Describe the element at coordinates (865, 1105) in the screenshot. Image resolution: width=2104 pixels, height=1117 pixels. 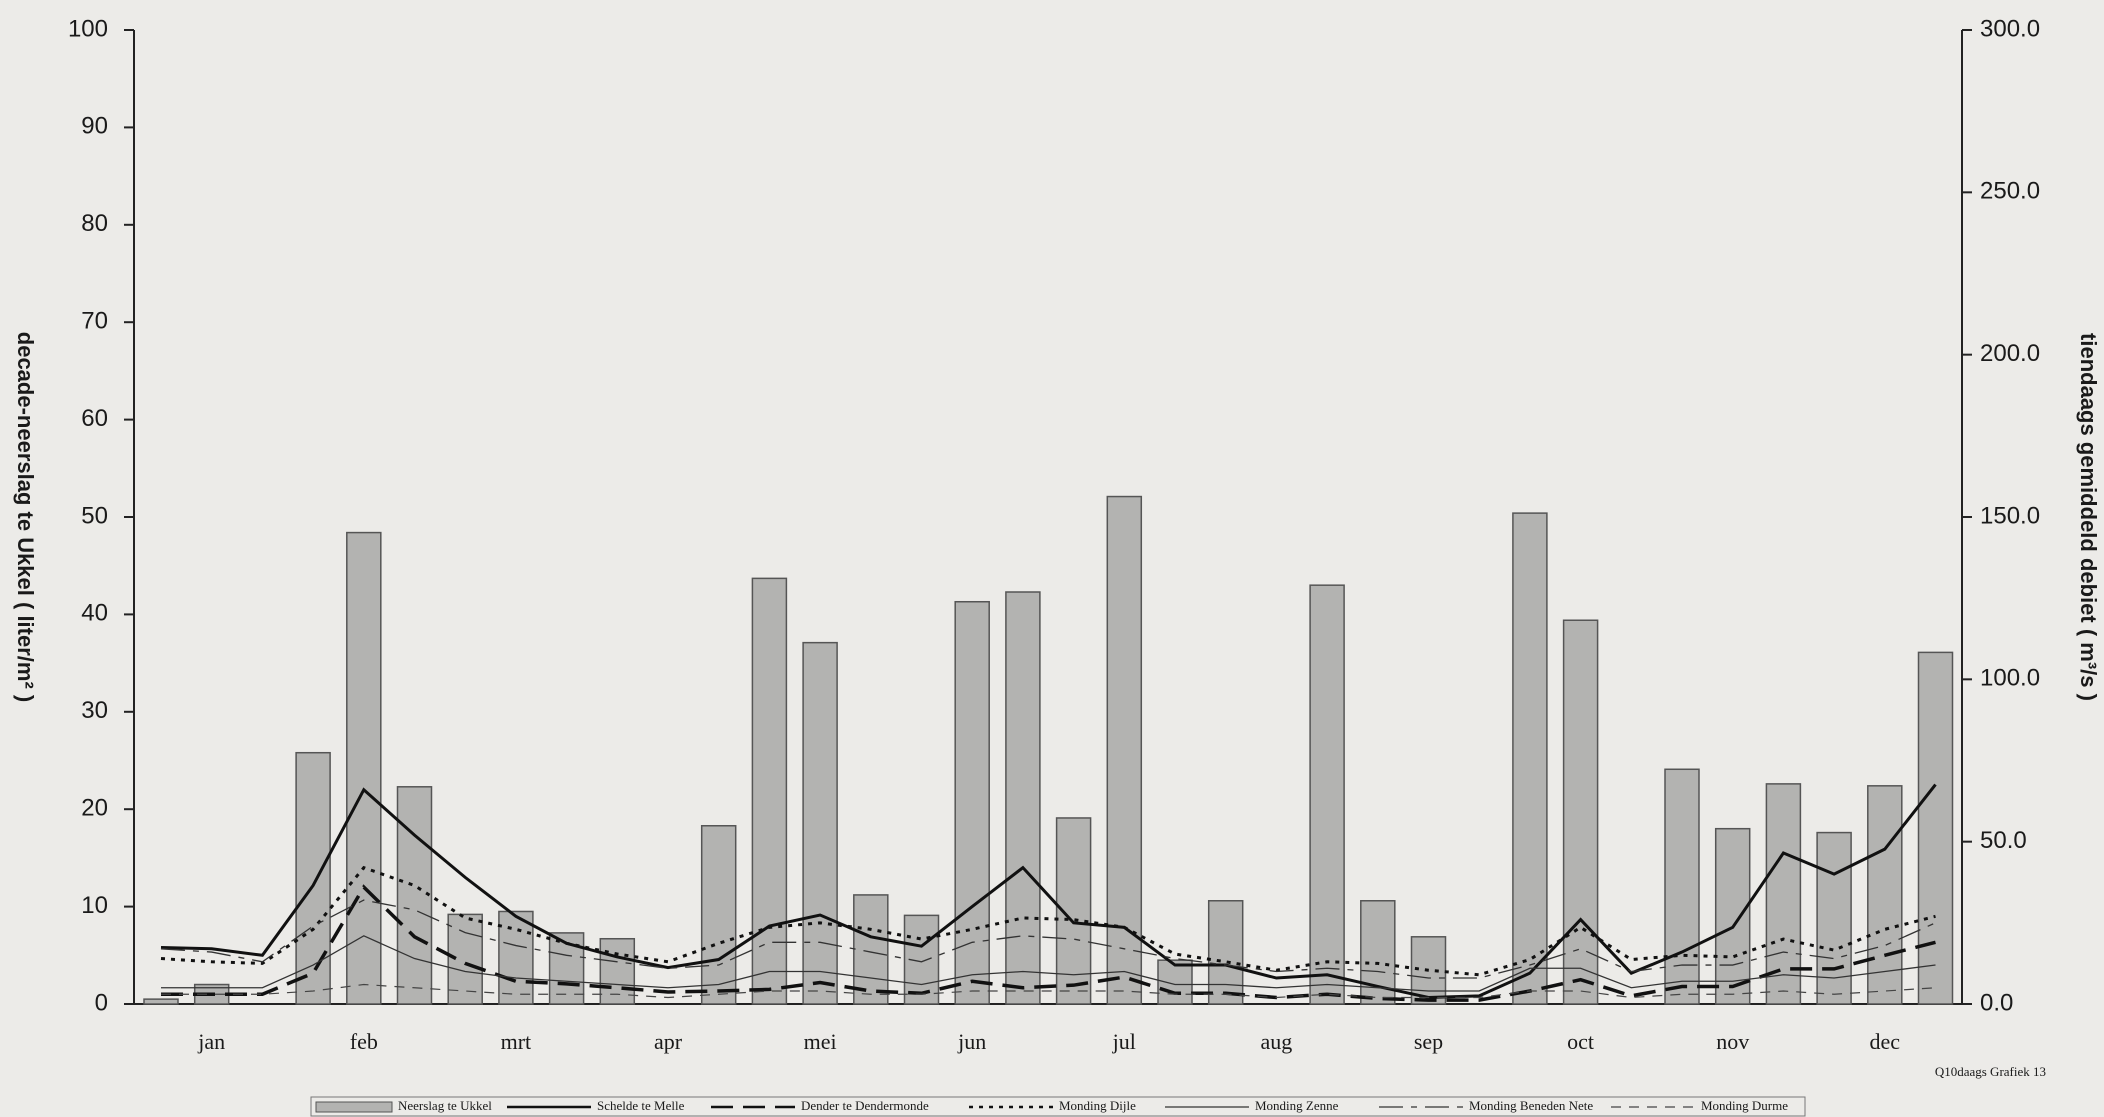
I see `legend-label: Dender te Dendermonde` at that location.